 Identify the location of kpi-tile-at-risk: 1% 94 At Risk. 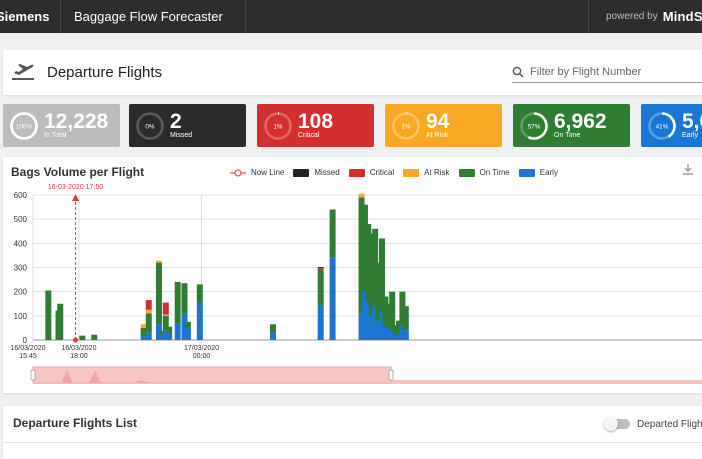
(443, 125).